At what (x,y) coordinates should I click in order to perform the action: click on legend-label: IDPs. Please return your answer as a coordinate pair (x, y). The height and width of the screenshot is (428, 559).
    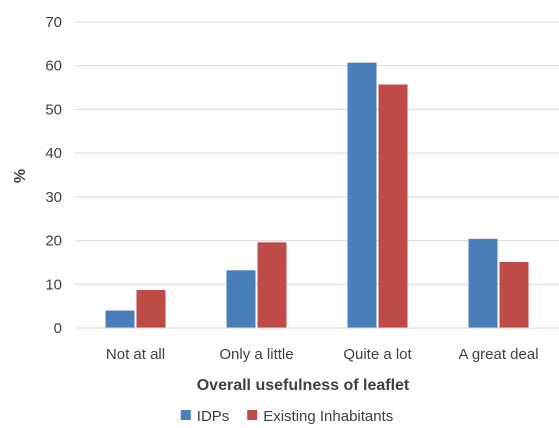
    Looking at the image, I should click on (213, 416).